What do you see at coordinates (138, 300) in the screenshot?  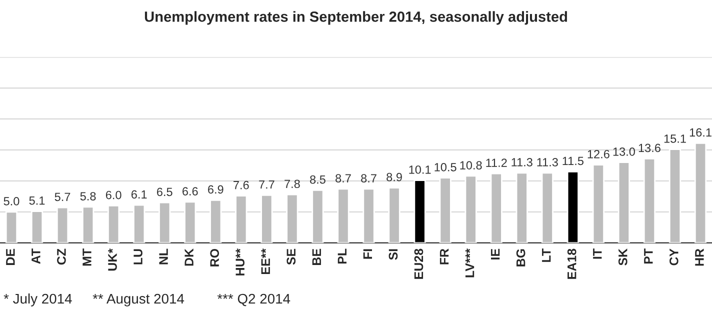 I see `text: ** August 2014` at bounding box center [138, 300].